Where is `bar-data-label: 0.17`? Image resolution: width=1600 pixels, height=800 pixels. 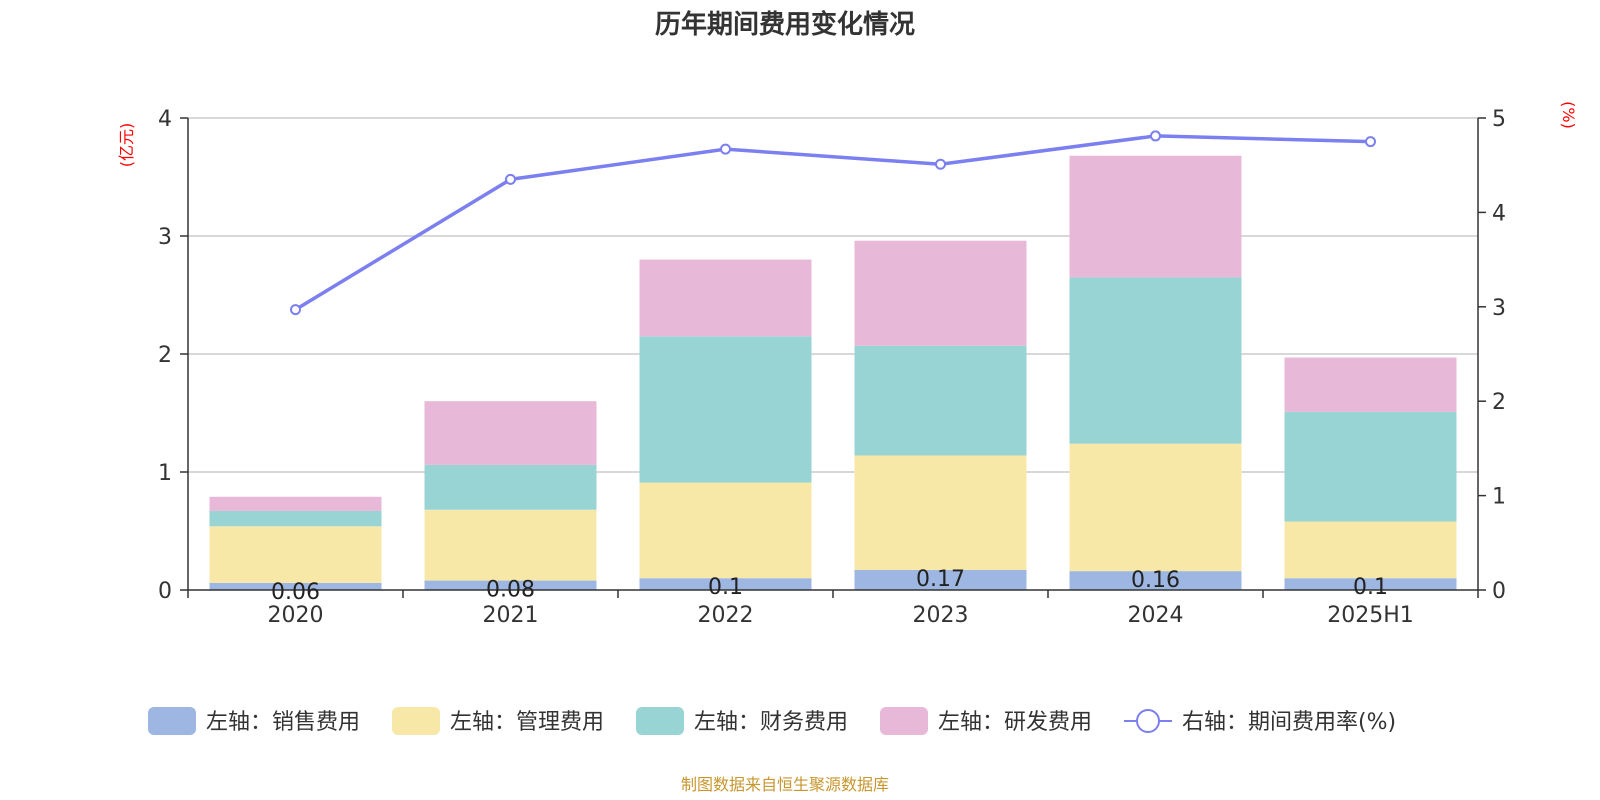
bar-data-label: 0.17 is located at coordinates (940, 579).